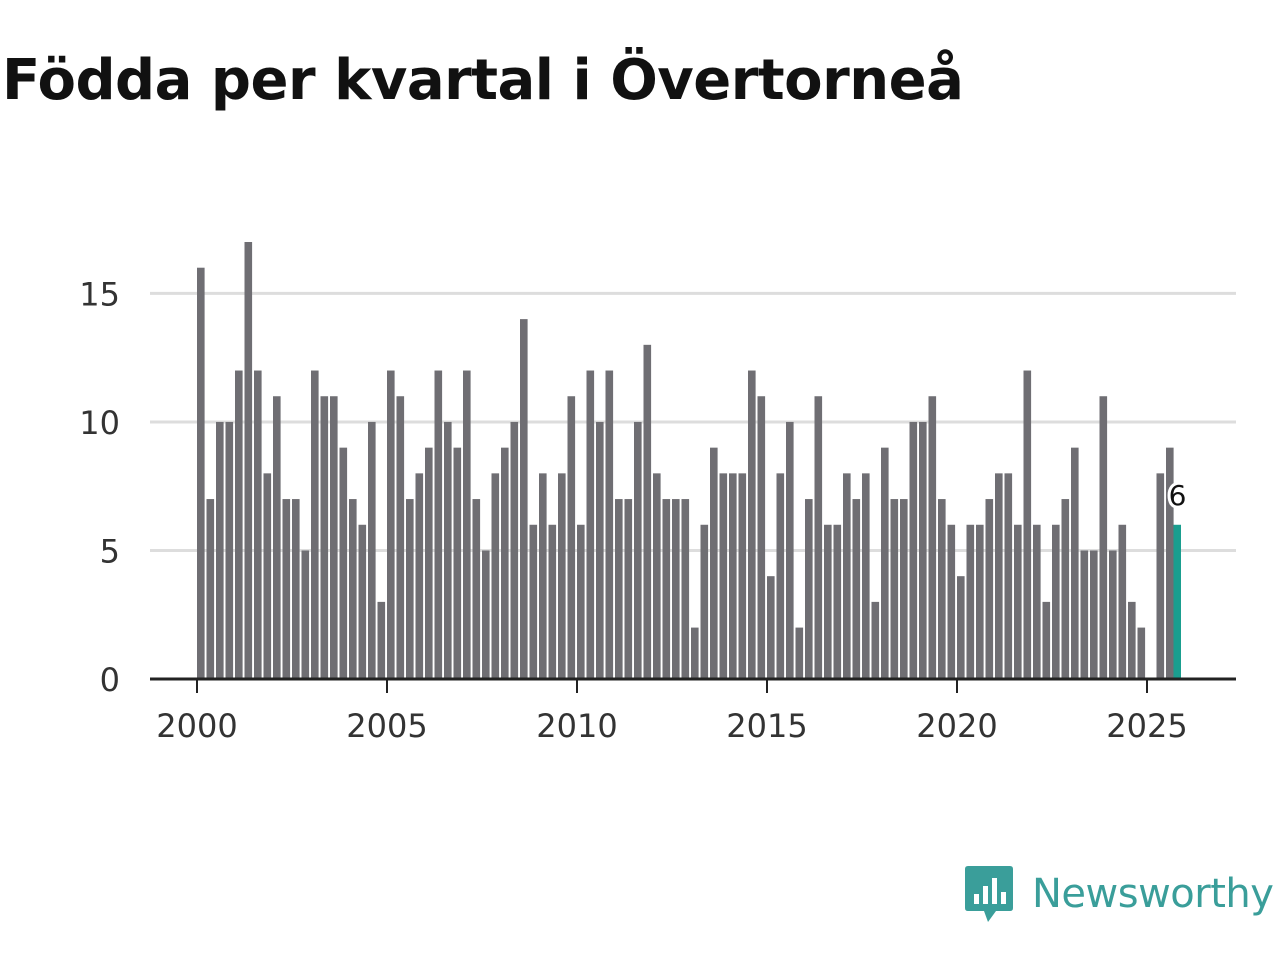 This screenshot has width=1280, height=960. I want to click on y-tick-label: 10, so click(99, 423).